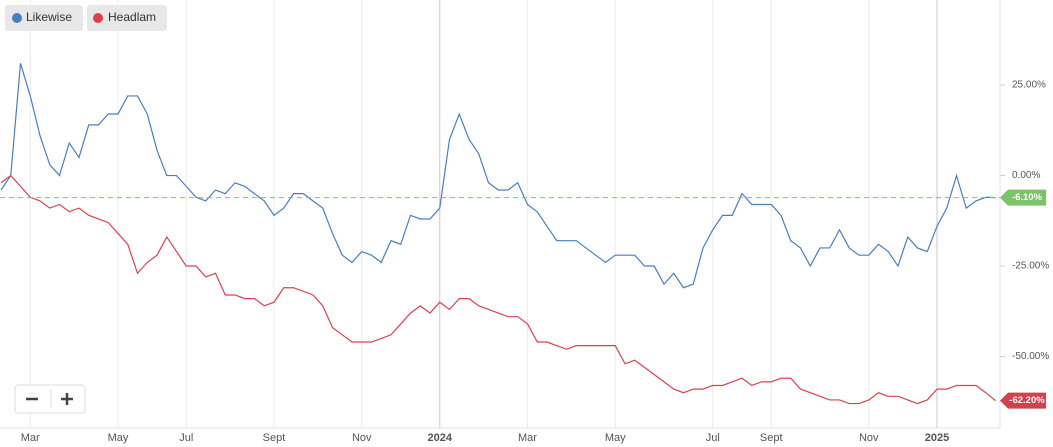  I want to click on value-flag-label: -6.10%, so click(1027, 197).